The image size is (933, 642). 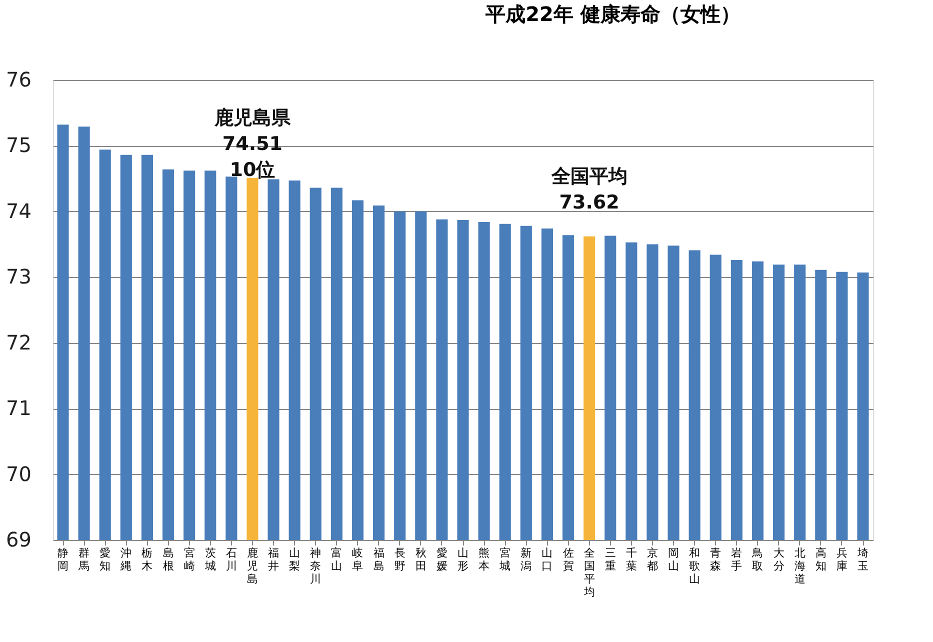 I want to click on x-tick-label: 宮城, so click(x=504, y=559).